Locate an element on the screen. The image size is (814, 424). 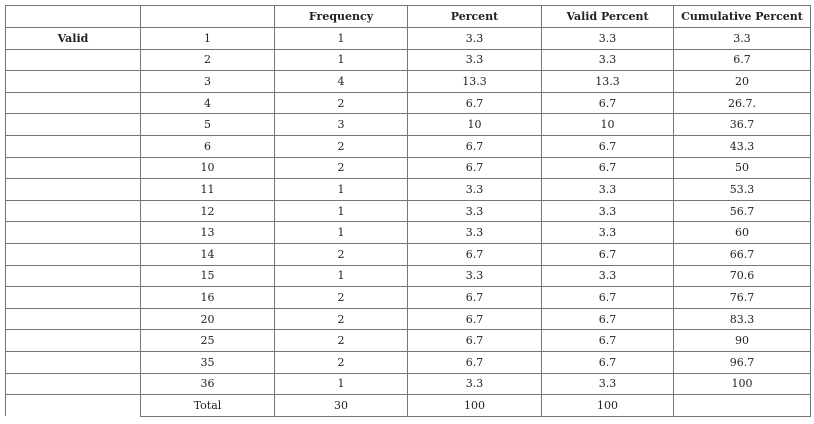
table-row: 13 1 3.3 3.3 60 is located at coordinates (408, 232).